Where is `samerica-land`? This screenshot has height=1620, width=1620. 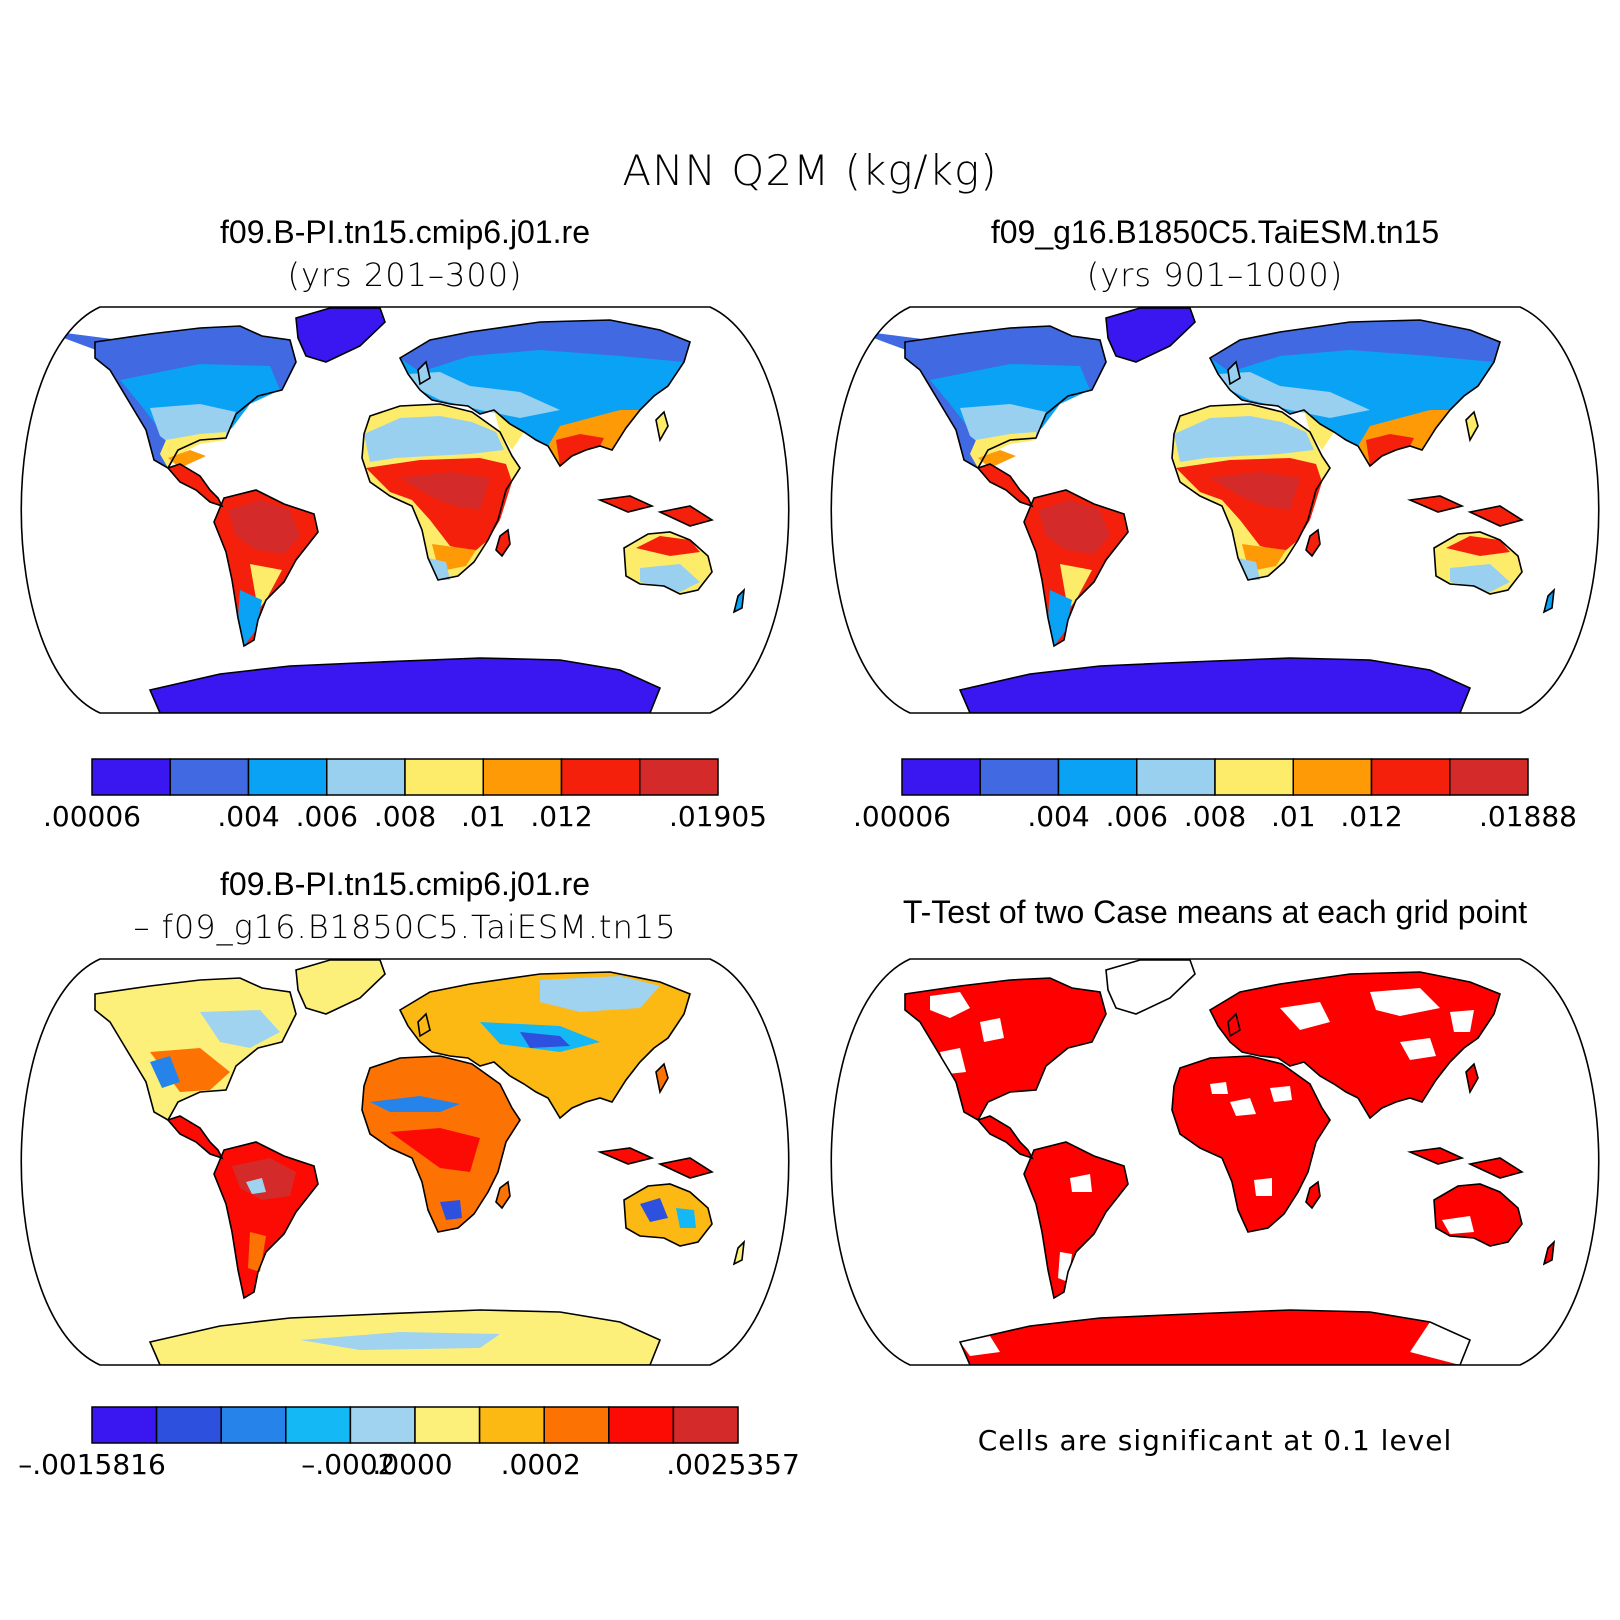 samerica-land is located at coordinates (1076, 1220).